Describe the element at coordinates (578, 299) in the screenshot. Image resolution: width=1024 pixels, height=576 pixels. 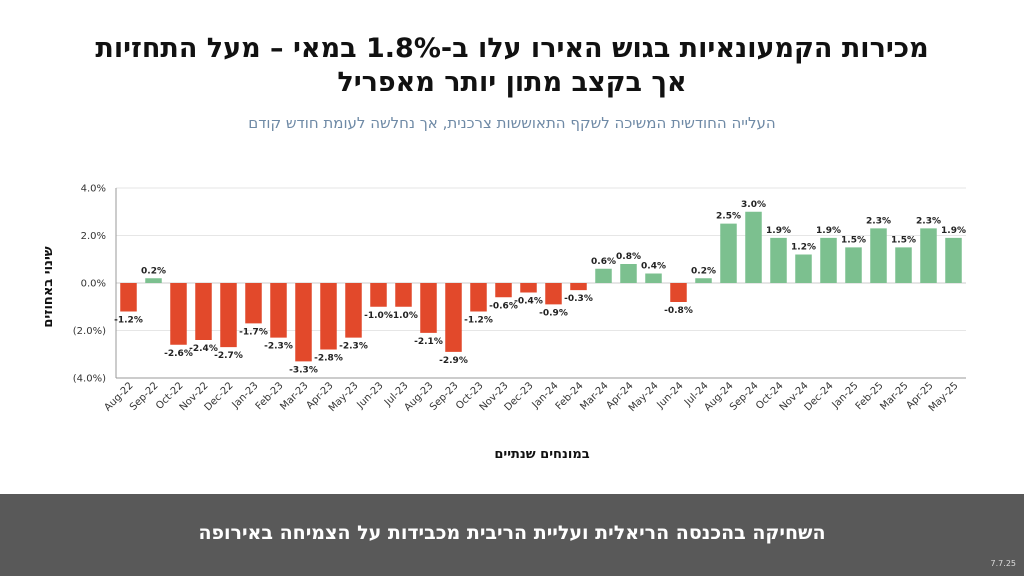
I see `data-label: -0.3%` at that location.